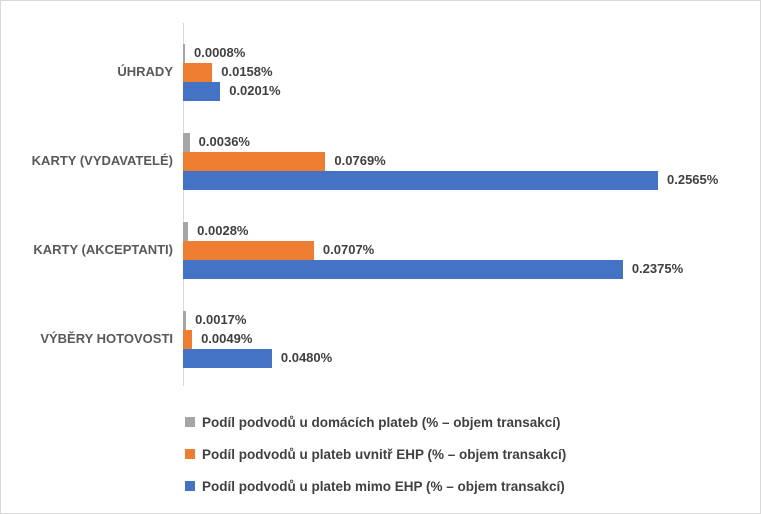 Image resolution: width=761 pixels, height=514 pixels. What do you see at coordinates (103, 249) in the screenshot?
I see `category-label: KARTY (AKCEPTANTI)` at bounding box center [103, 249].